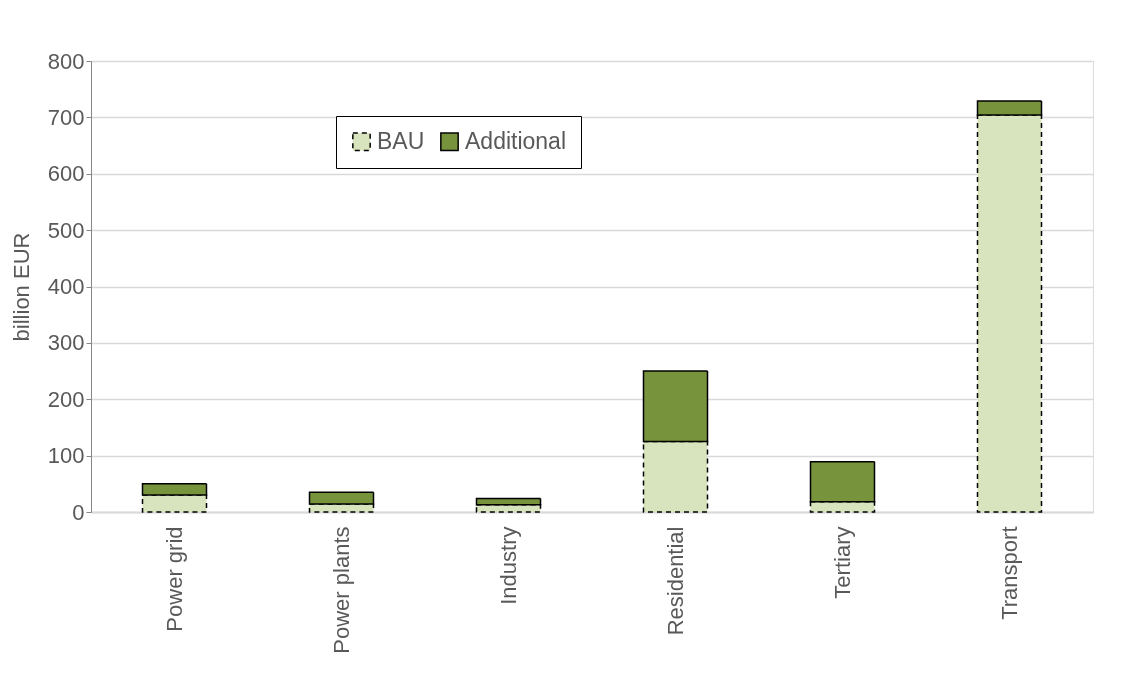 The height and width of the screenshot is (684, 1133). Describe the element at coordinates (78, 512) in the screenshot. I see `y-tick-label: 0` at that location.